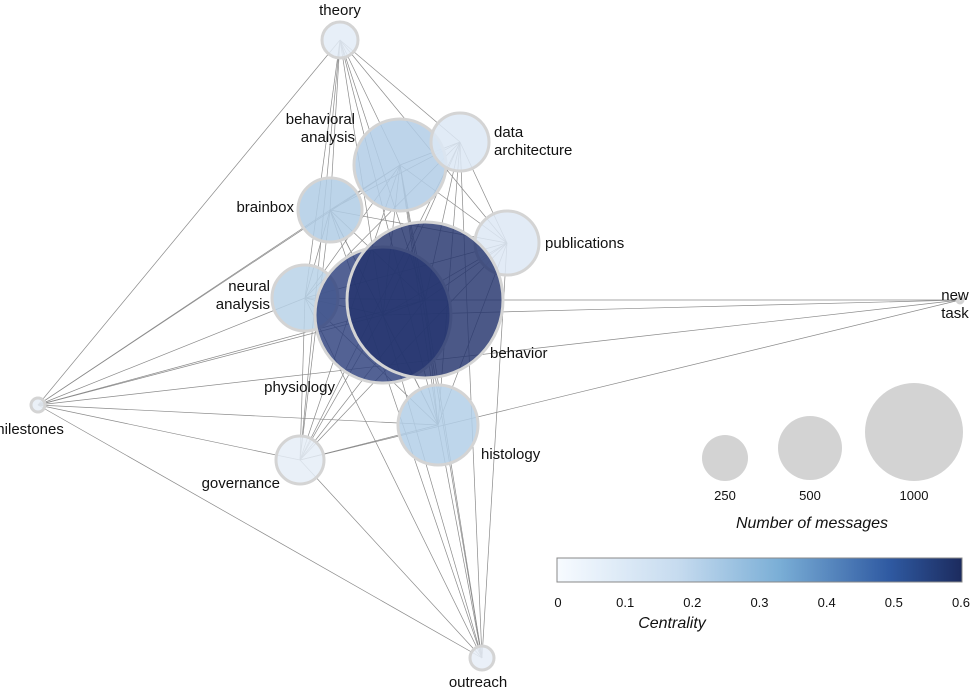 This screenshot has height=693, width=975. What do you see at coordinates (725, 495) in the screenshot?
I see `size-legend-label-250: 250` at bounding box center [725, 495].